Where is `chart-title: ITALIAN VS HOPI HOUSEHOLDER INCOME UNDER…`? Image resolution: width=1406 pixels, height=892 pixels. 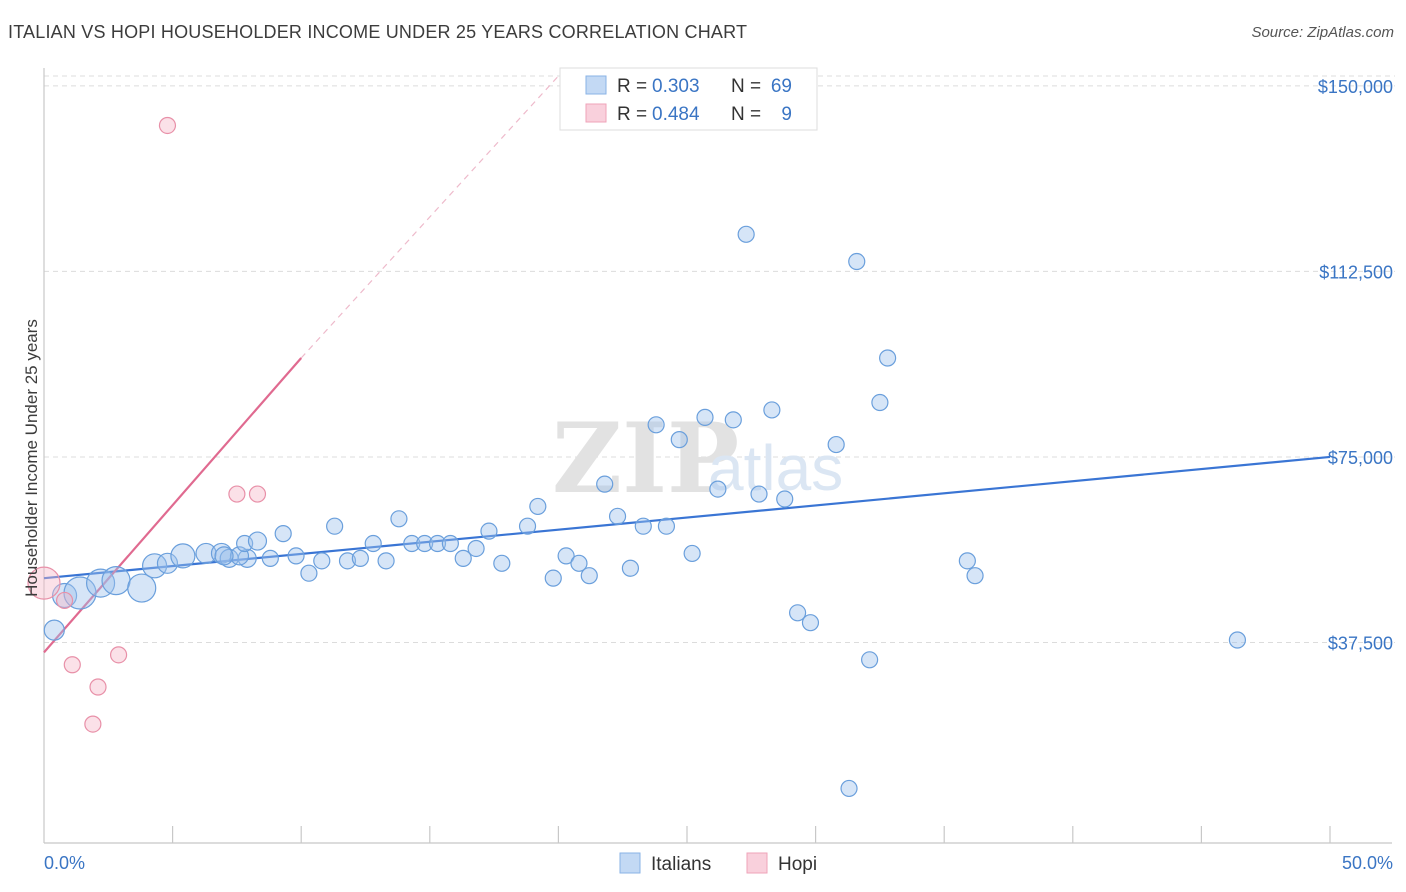 chart-title: ITALIAN VS HOPI HOUSEHOLDER INCOME UNDER… is located at coordinates (378, 32).